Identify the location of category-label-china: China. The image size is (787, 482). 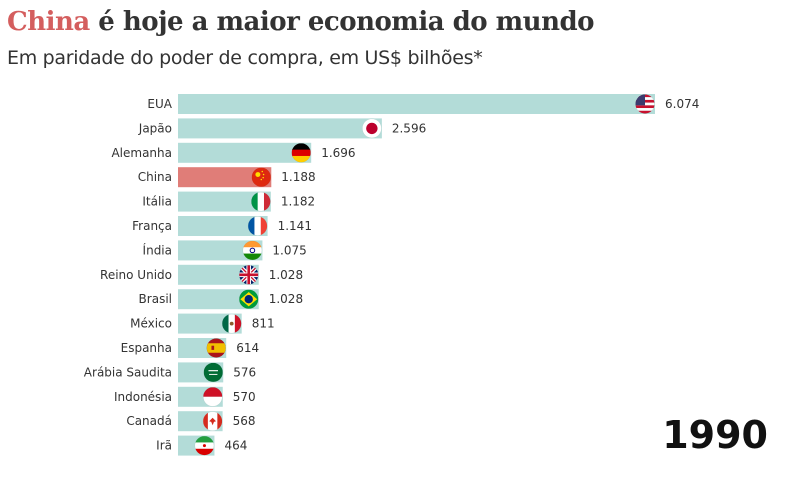
(155, 177).